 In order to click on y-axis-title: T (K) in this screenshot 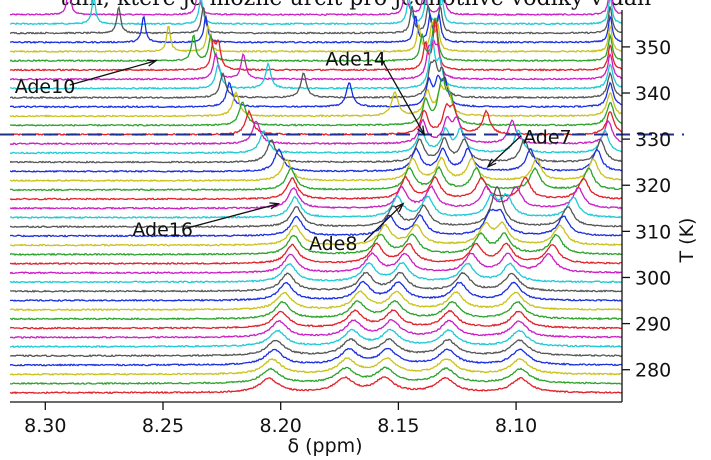, I will do `click(687, 241)`.